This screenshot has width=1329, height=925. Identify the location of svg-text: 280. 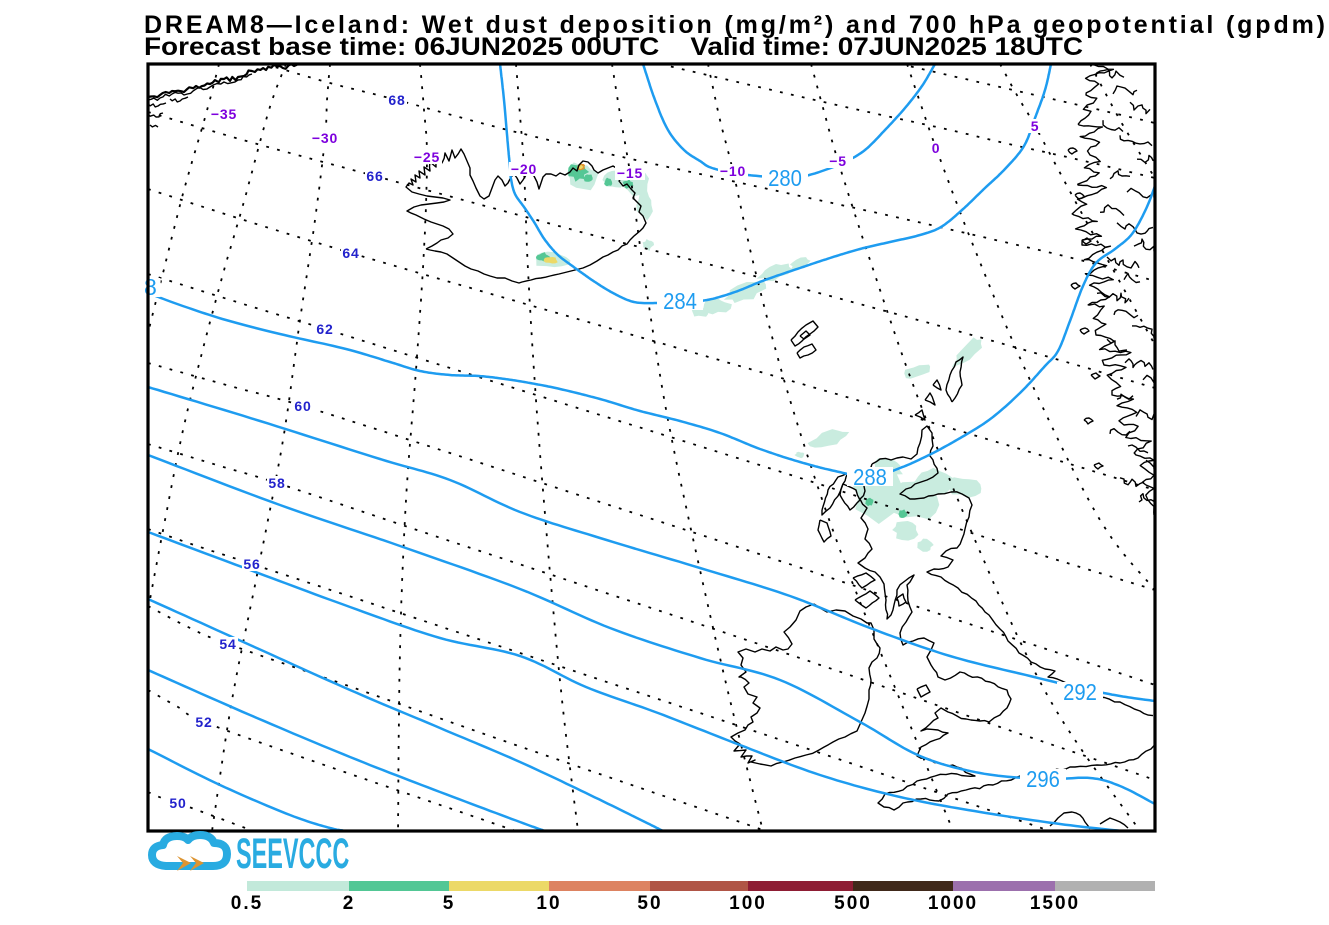
(785, 178).